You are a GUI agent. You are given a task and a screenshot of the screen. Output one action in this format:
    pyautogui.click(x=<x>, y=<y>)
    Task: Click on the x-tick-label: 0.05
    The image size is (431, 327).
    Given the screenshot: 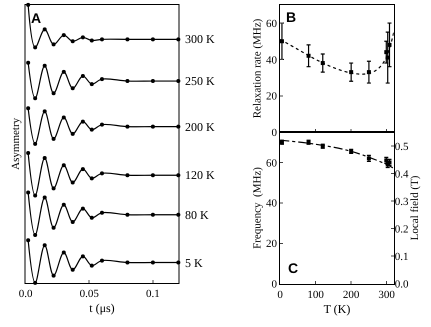 What is the action you would take?
    pyautogui.click(x=90, y=294)
    